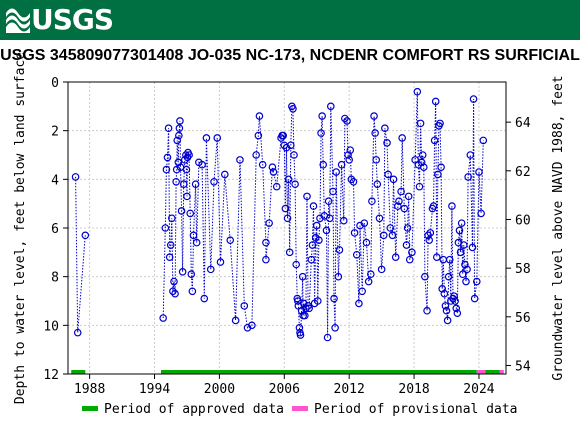  What do you see at coordinates (558, 227) in the screenshot?
I see `y-axis-right-label: Groundwater level above NAVD 1988, feet` at bounding box center [558, 227].